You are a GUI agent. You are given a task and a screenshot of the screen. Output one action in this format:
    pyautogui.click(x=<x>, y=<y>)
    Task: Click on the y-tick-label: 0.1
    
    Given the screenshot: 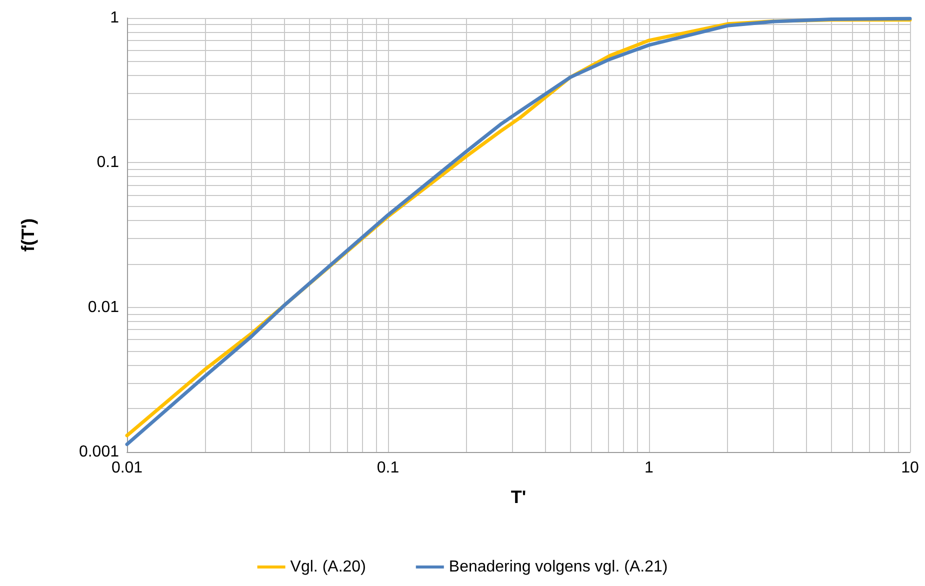 What is the action you would take?
    pyautogui.click(x=108, y=163)
    